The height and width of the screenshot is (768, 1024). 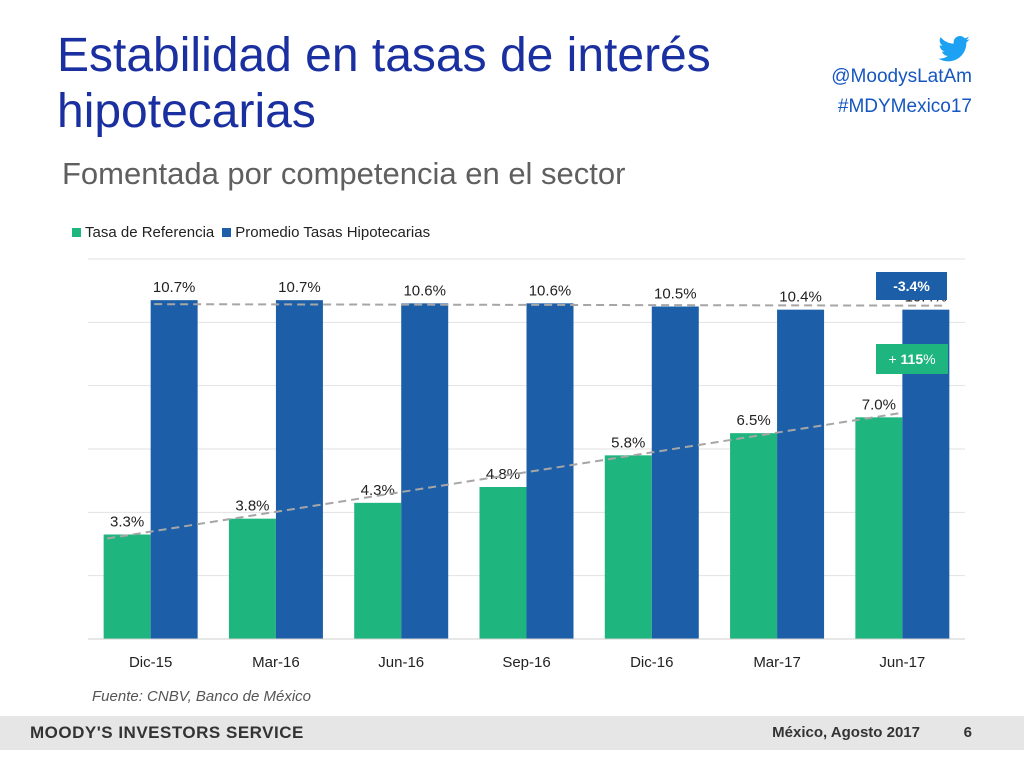 I want to click on data-label-reference-rate: 6.5%, so click(x=753, y=420).